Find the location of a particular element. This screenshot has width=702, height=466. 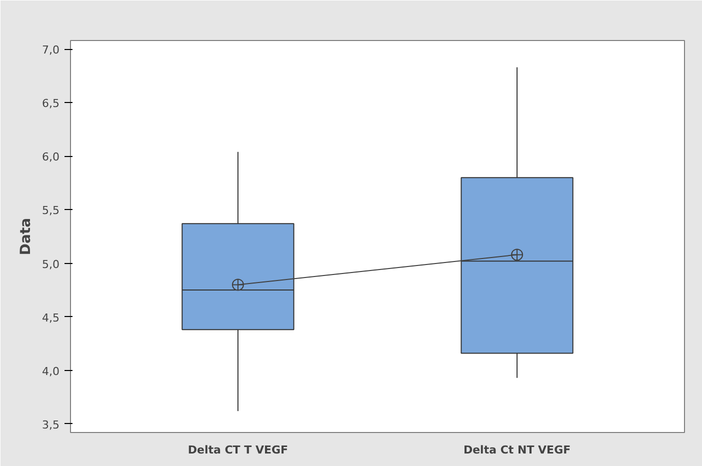

x-tick-label: Delta Ct NT VEGF is located at coordinates (517, 450).